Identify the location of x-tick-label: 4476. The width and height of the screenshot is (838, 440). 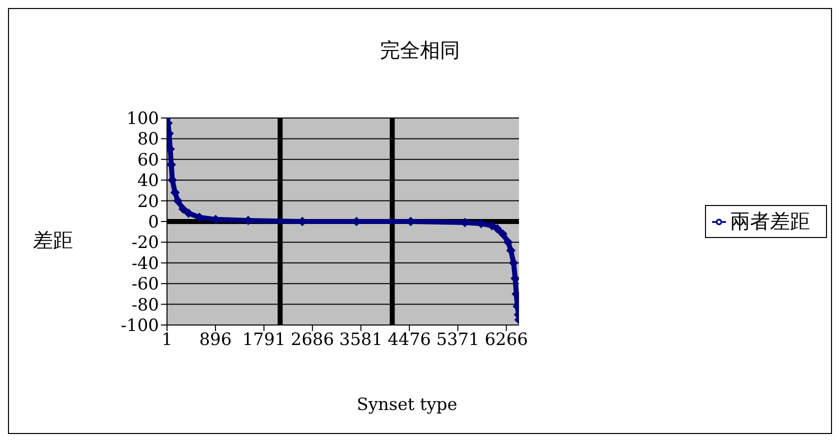
(410, 340).